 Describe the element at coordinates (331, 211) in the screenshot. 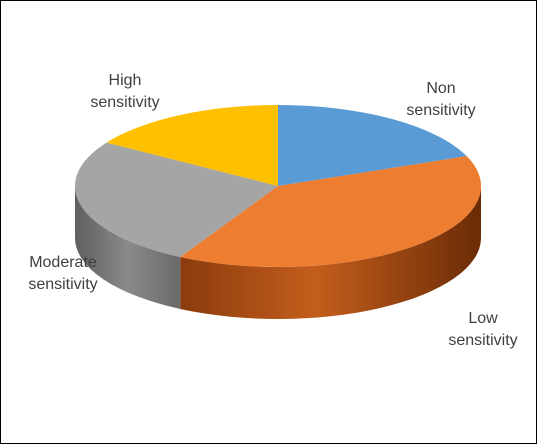

I see `pie-slice-low-sensitivity` at that location.